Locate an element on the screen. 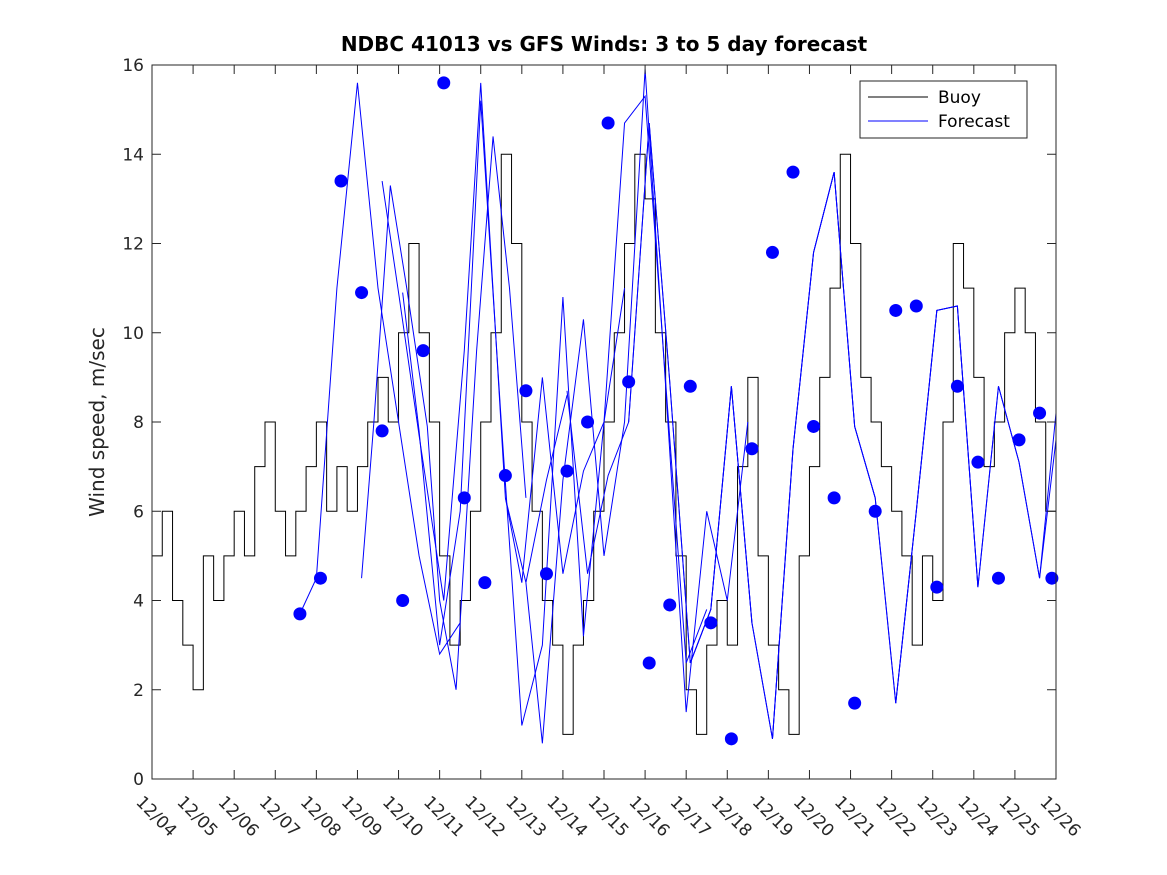  x-tick-label: 12/21 is located at coordinates (854, 816).